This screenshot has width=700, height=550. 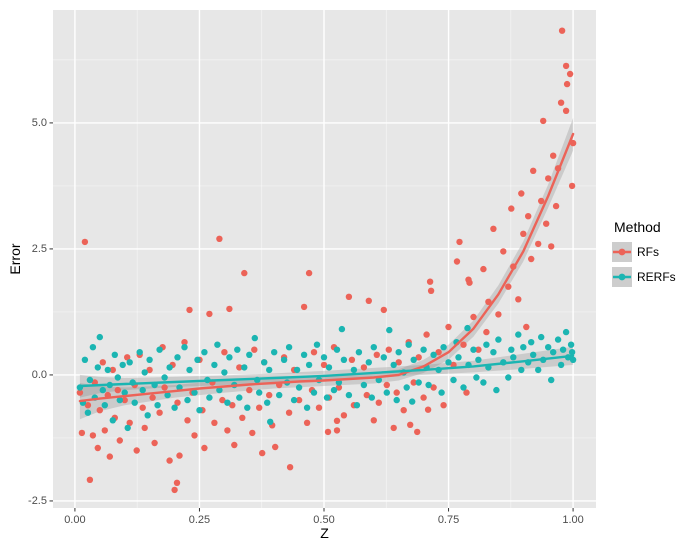 I want to click on smooth-line-rerfs, so click(x=326, y=371).